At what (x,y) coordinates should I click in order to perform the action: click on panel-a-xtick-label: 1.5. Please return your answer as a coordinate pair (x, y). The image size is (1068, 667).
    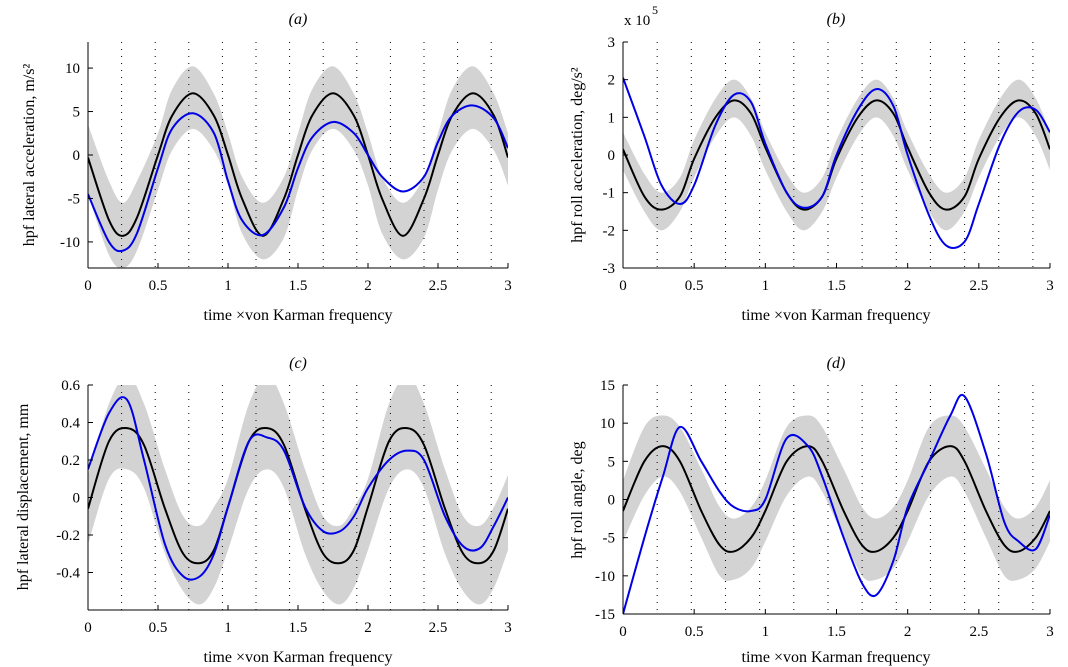
    Looking at the image, I should click on (298, 286).